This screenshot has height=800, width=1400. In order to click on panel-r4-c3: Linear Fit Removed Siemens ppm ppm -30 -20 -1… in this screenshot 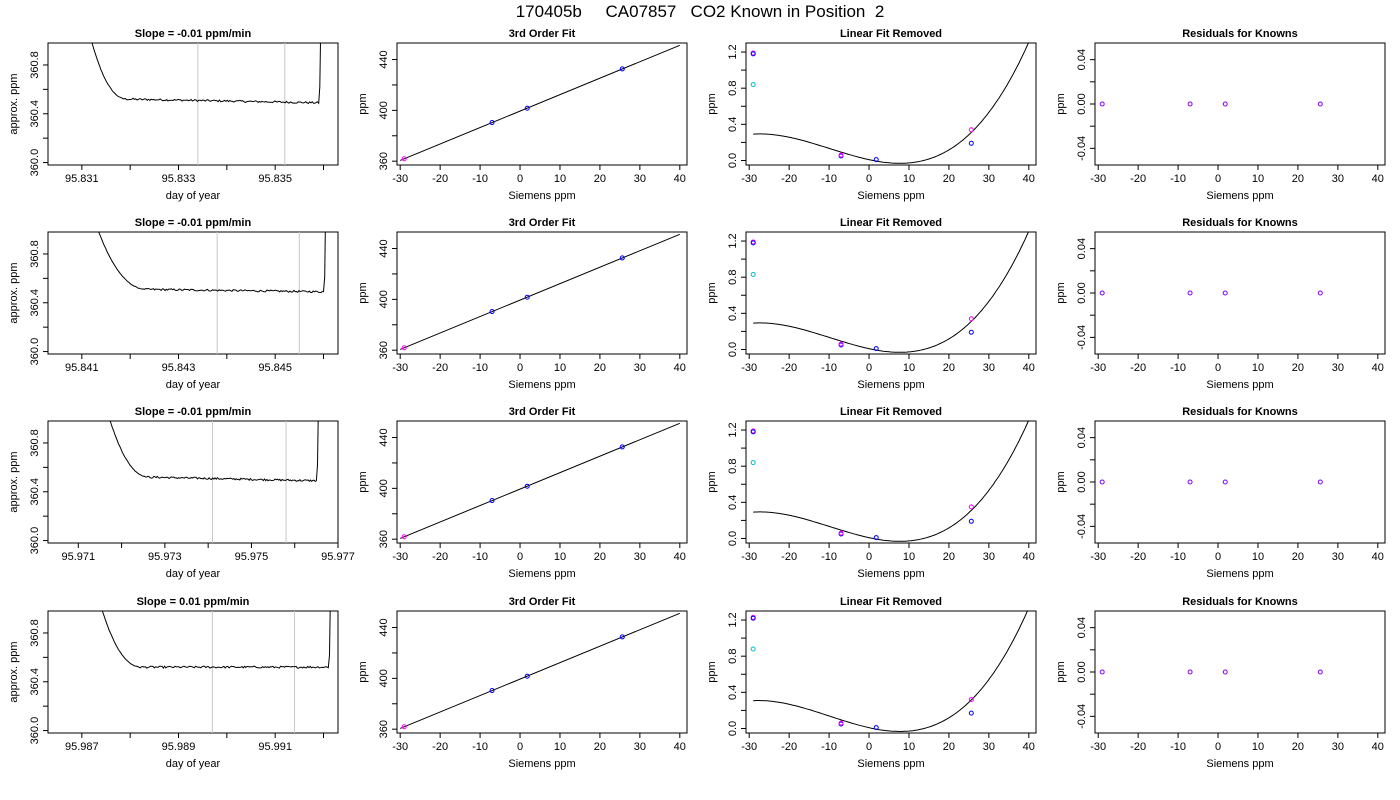, I will do `click(871, 683)`.